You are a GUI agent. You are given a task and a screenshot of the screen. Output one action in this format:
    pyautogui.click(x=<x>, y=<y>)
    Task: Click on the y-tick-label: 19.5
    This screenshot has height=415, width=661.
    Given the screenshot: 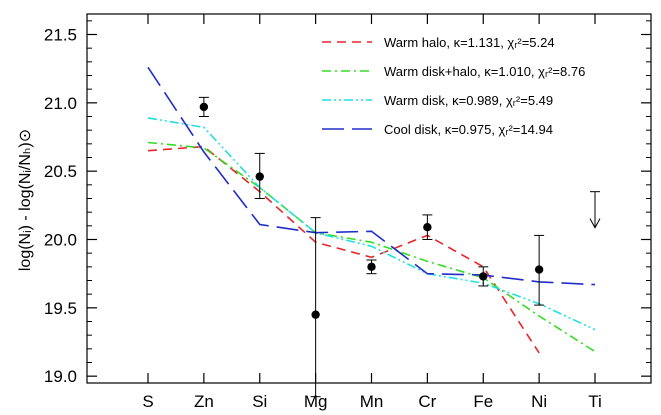 What is the action you would take?
    pyautogui.click(x=60, y=308)
    